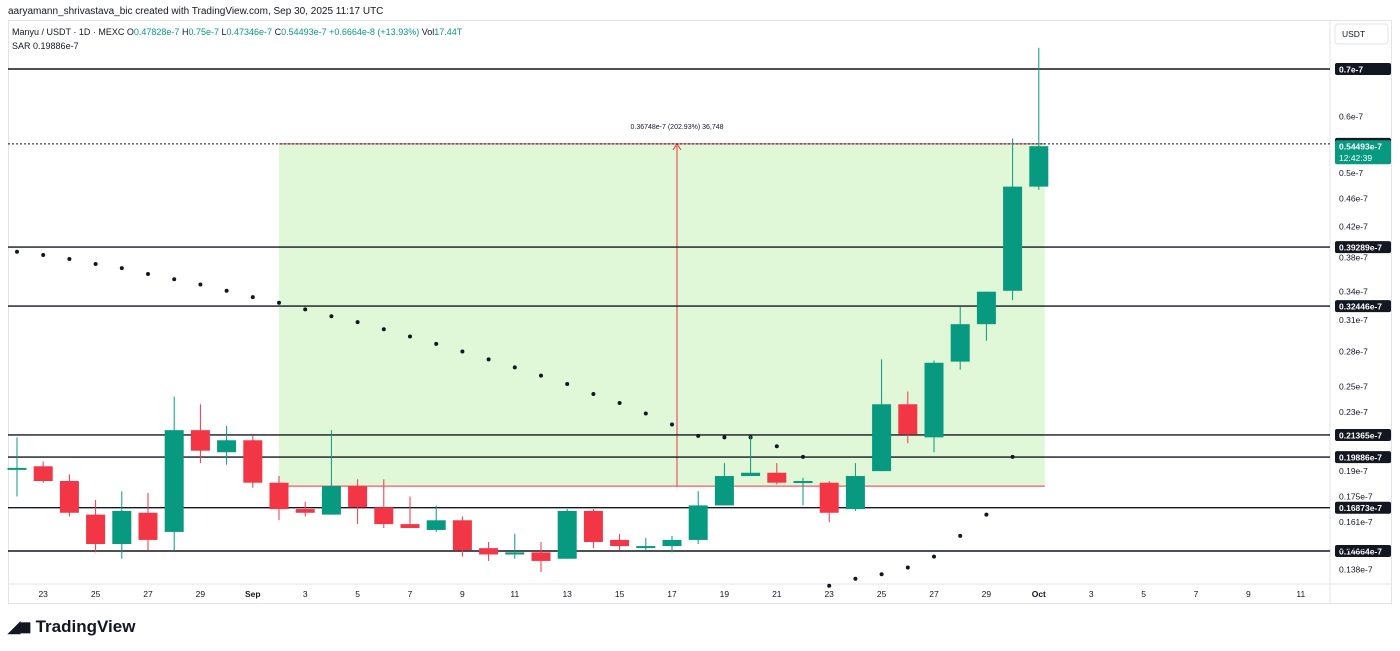  I want to click on sar-value: 0.19886e-7, so click(56, 46).